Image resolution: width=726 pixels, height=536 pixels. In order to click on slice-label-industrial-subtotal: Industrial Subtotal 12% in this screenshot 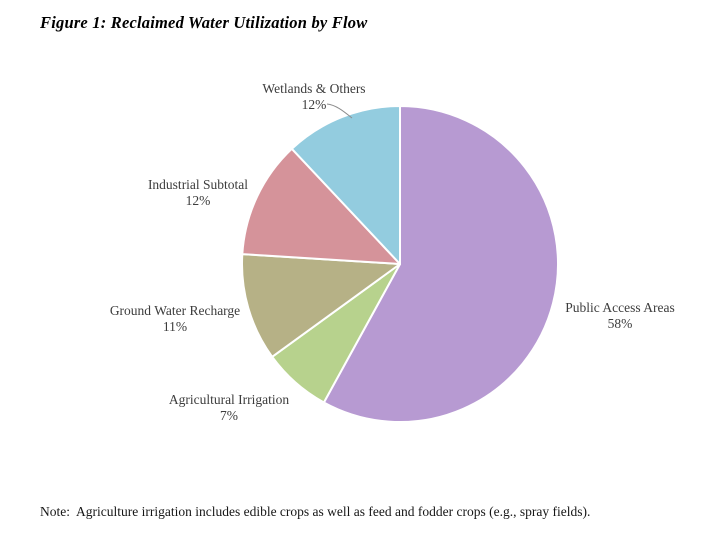, I will do `click(198, 193)`.